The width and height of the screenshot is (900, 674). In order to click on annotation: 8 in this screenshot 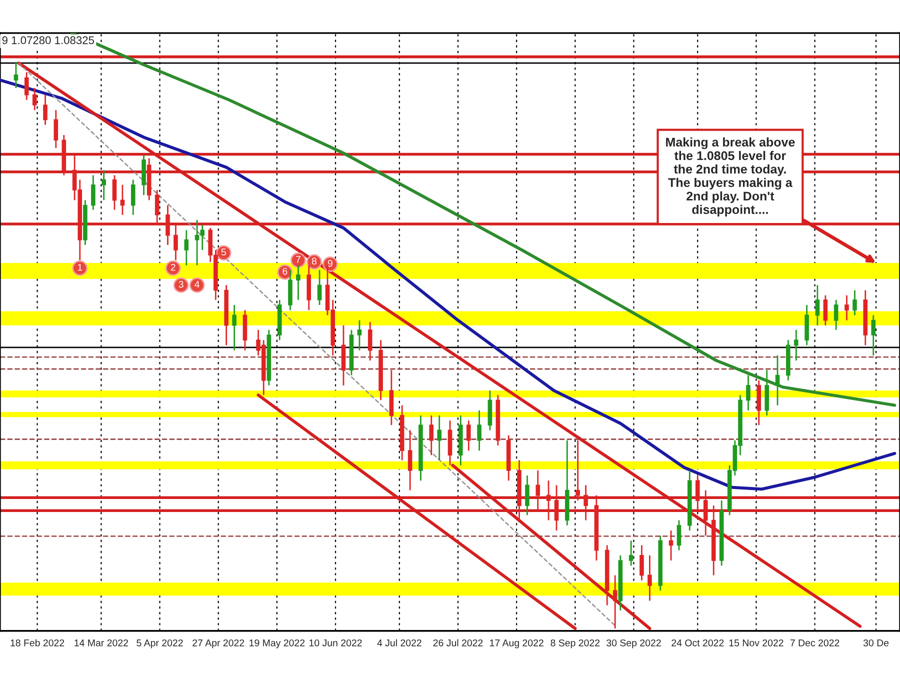, I will do `click(314, 261)`.